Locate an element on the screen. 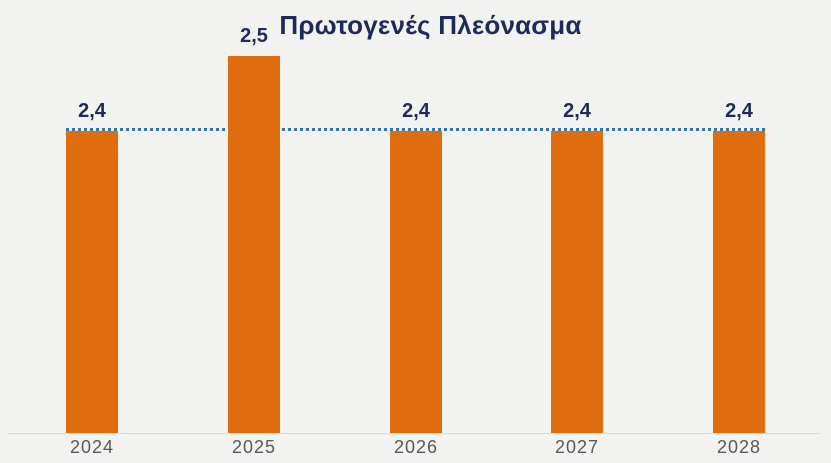 The height and width of the screenshot is (463, 831). bar-2025 is located at coordinates (254, 244).